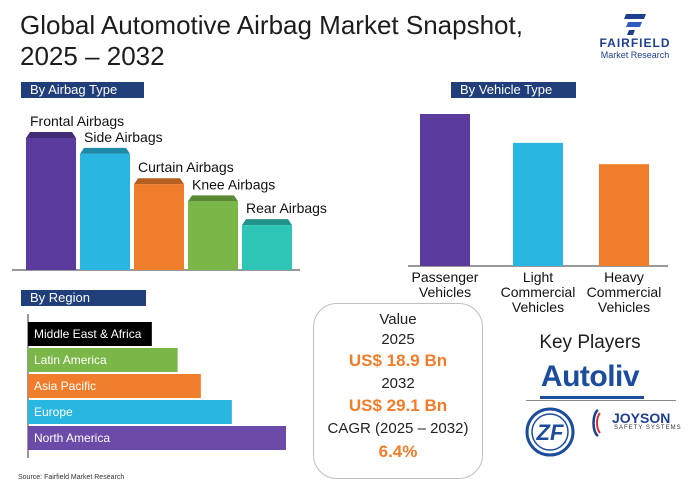  What do you see at coordinates (65, 386) in the screenshot?
I see `region-bar-label: Asia Pacific` at bounding box center [65, 386].